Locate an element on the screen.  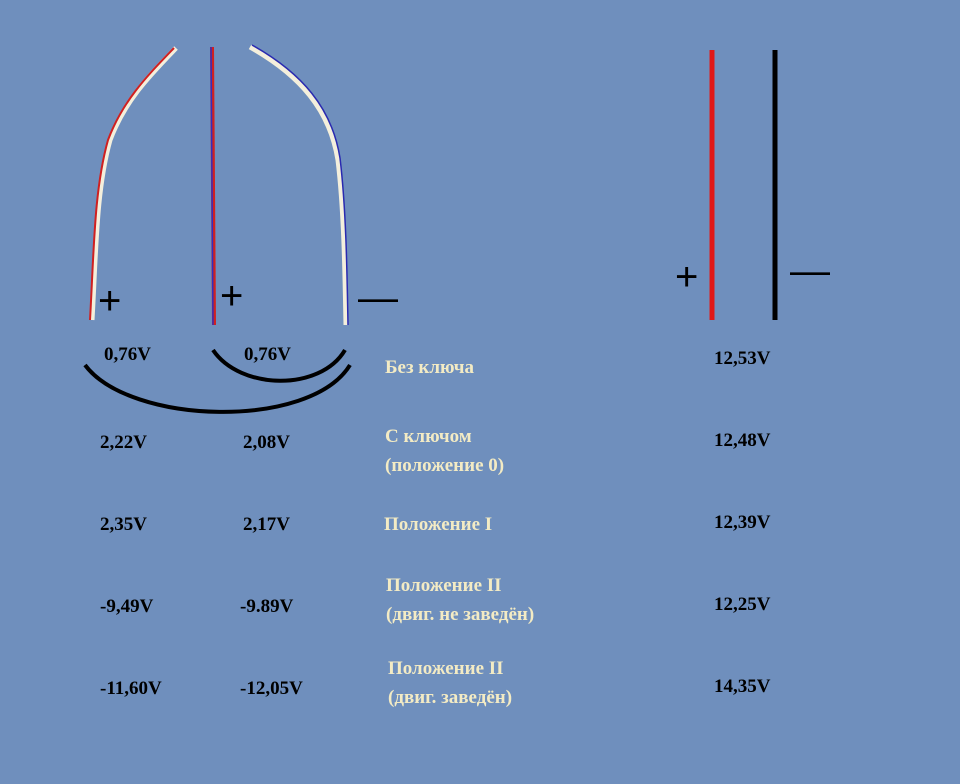
condition-label: Без ключа is located at coordinates (429, 367).